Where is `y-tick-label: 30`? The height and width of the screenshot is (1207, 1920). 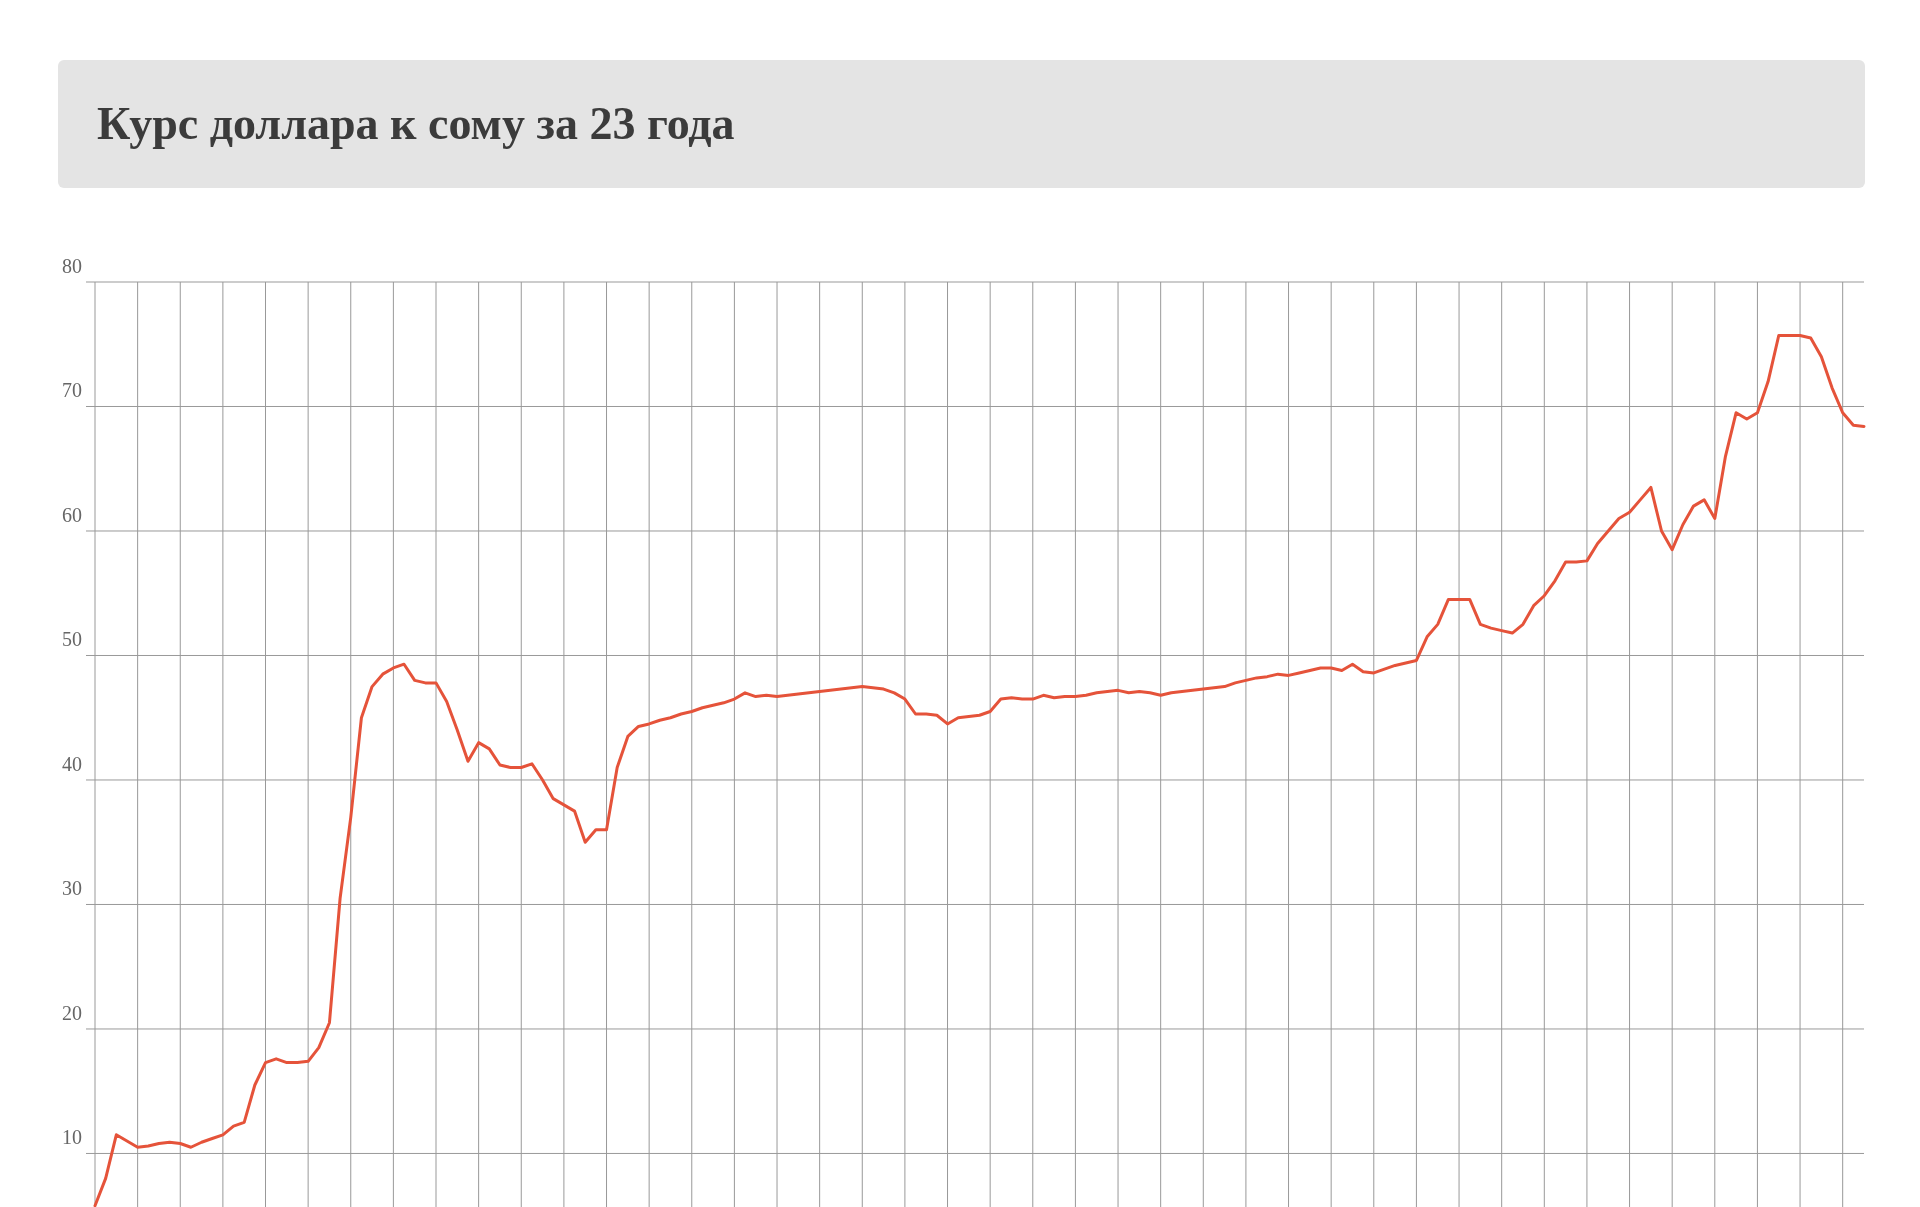 y-tick-label: 30 is located at coordinates (72, 888).